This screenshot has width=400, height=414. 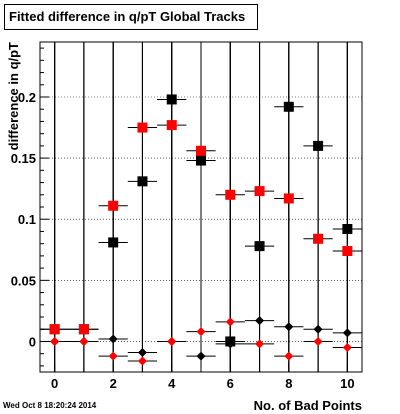 I want to click on y-tick-label: 0.05, so click(x=23, y=280).